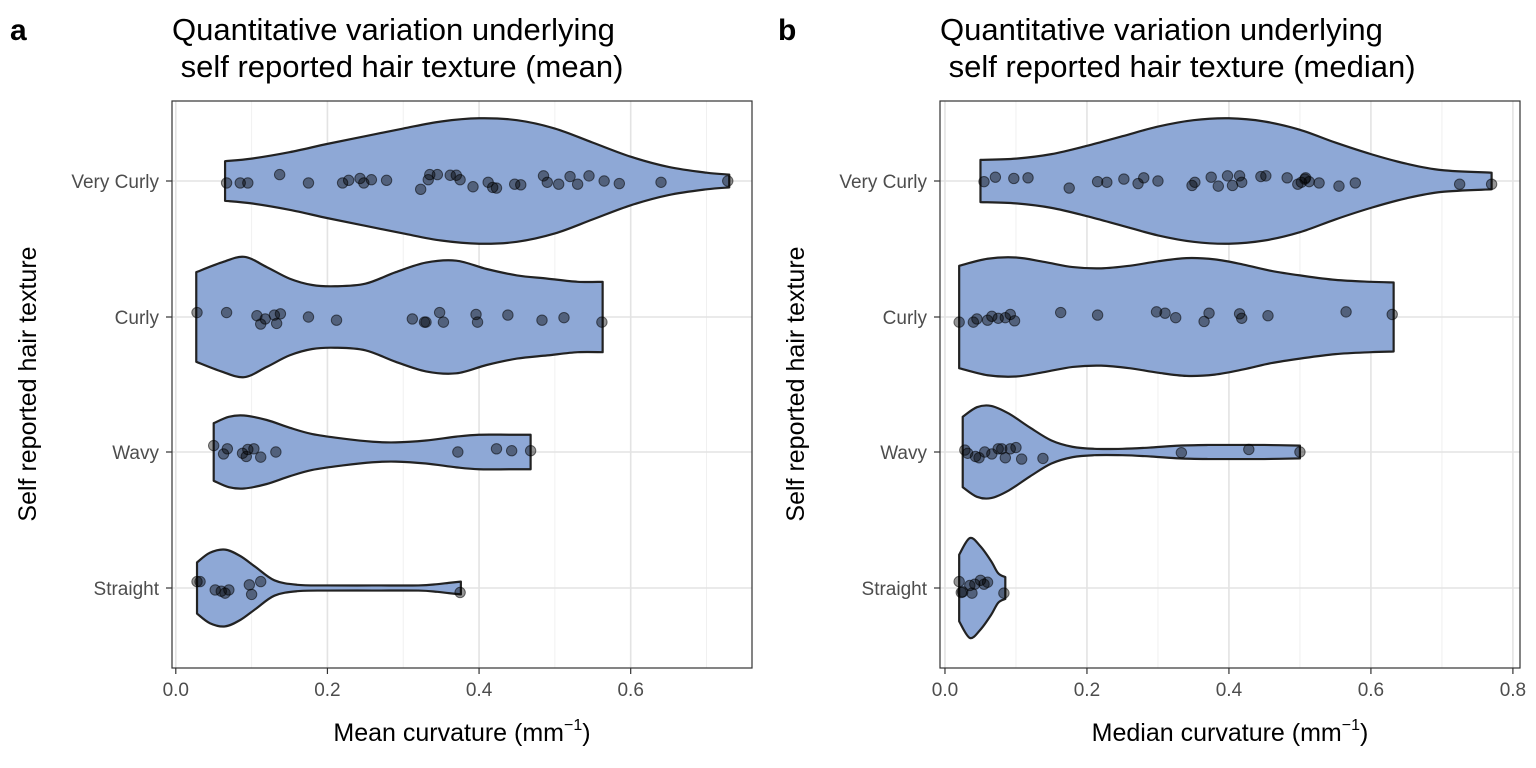  Describe the element at coordinates (1087, 690) in the screenshot. I see `x-tick-label: 0.2` at that location.